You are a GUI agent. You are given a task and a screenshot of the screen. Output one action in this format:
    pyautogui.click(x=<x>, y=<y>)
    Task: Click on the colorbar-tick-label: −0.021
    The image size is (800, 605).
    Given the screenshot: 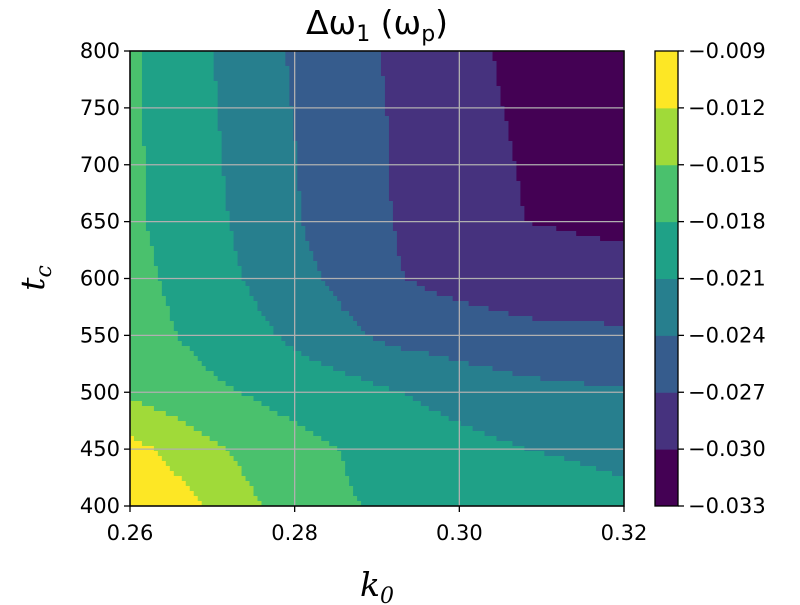 What is the action you would take?
    pyautogui.click(x=727, y=279)
    